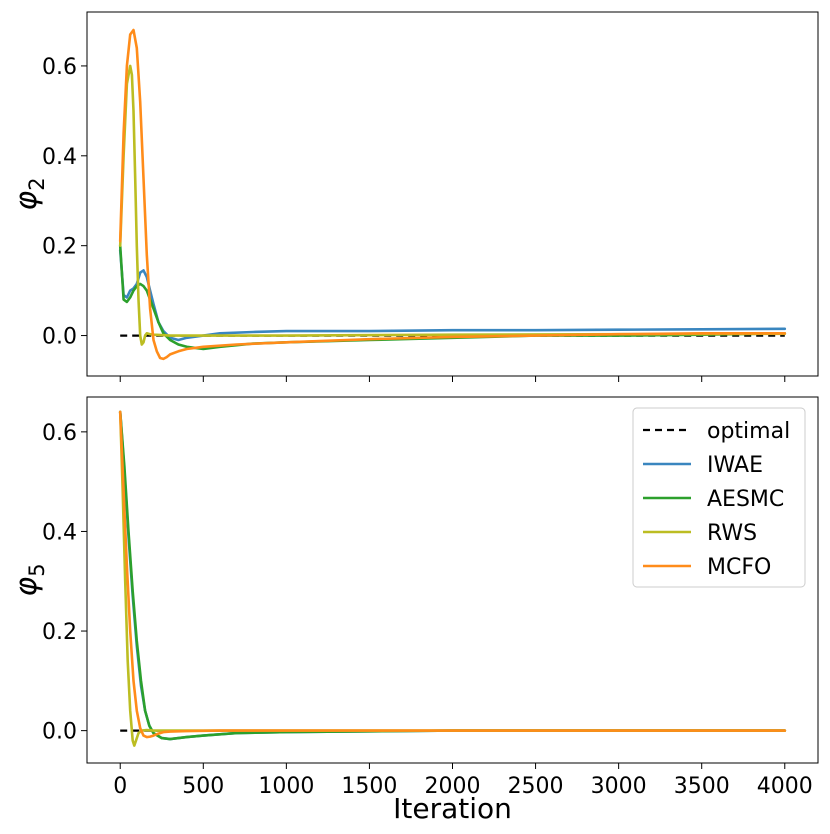 The image size is (830, 834). Describe the element at coordinates (203, 786) in the screenshot. I see `x-tick-label: 500` at that location.